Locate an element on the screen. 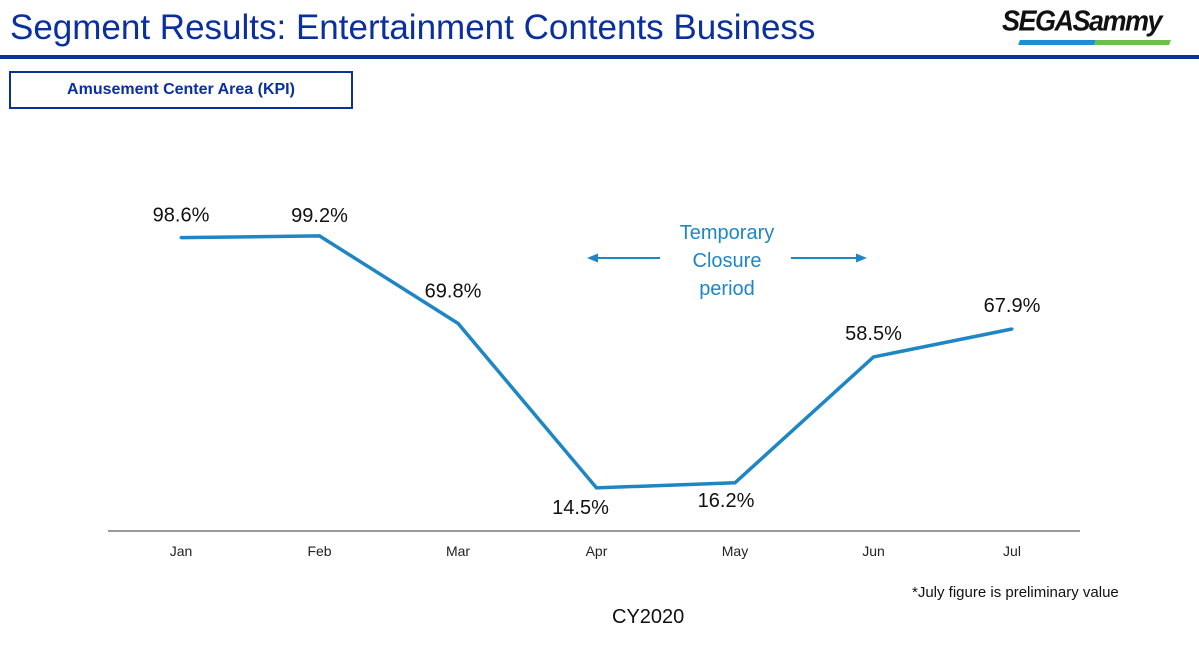 The height and width of the screenshot is (671, 1199). annotation-line: period is located at coordinates (727, 289).